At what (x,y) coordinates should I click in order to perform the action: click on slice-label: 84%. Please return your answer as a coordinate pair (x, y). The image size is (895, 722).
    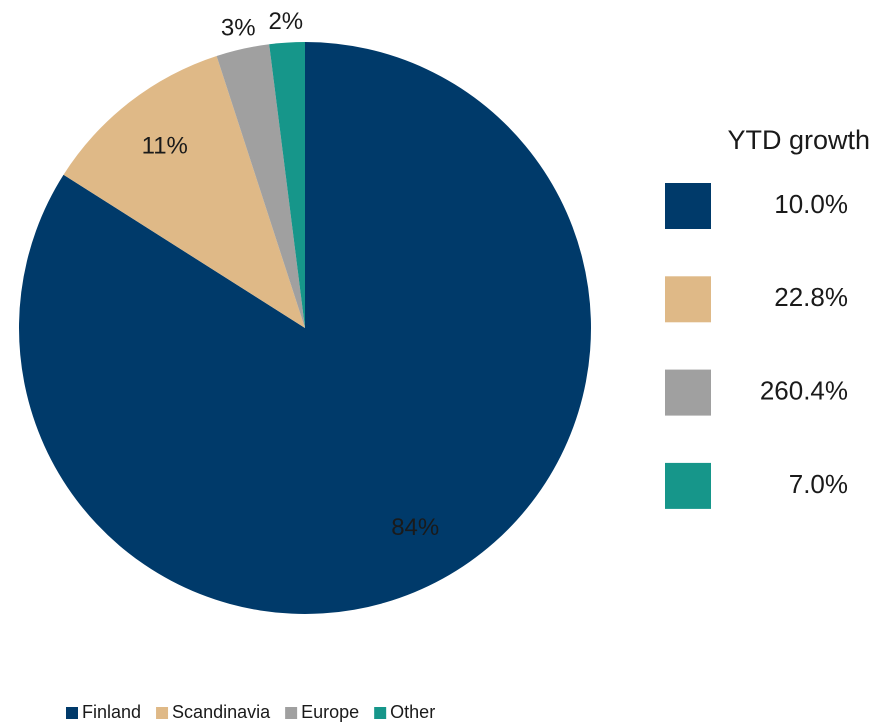
    Looking at the image, I should click on (415, 527).